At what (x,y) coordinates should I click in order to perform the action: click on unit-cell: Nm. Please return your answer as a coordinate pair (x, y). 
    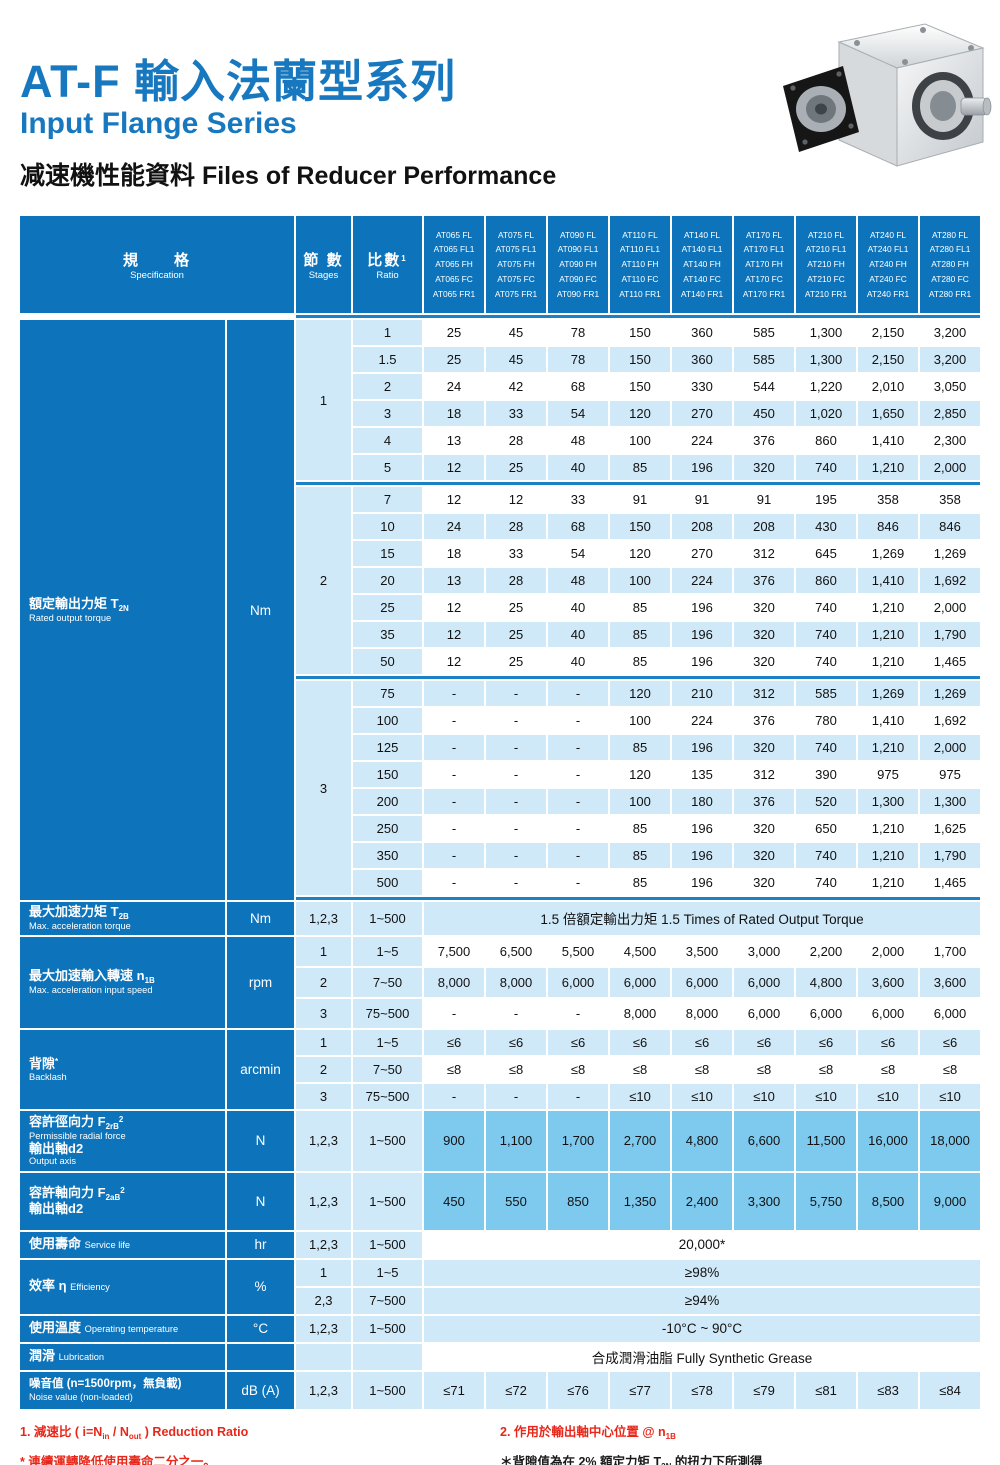
    Looking at the image, I should click on (261, 918).